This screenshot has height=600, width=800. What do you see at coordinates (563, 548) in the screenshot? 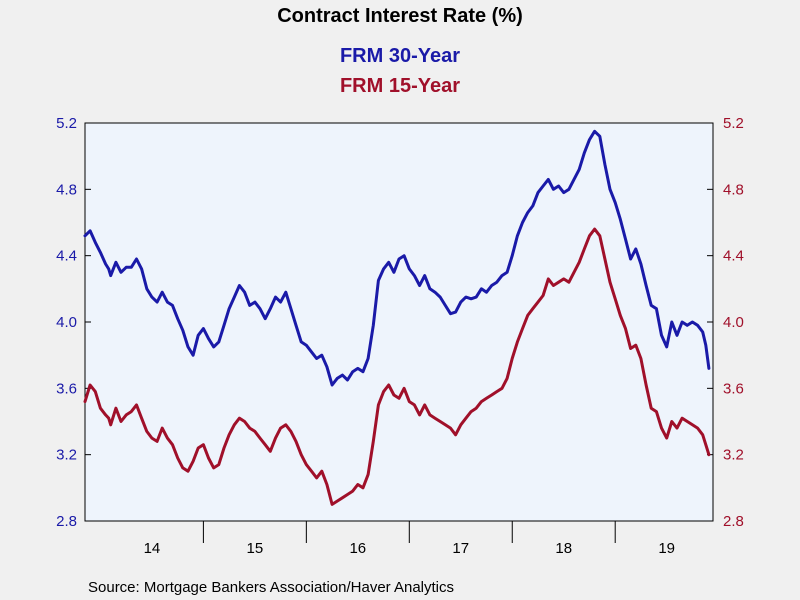
I see `x-tick-label: 18` at bounding box center [563, 548].